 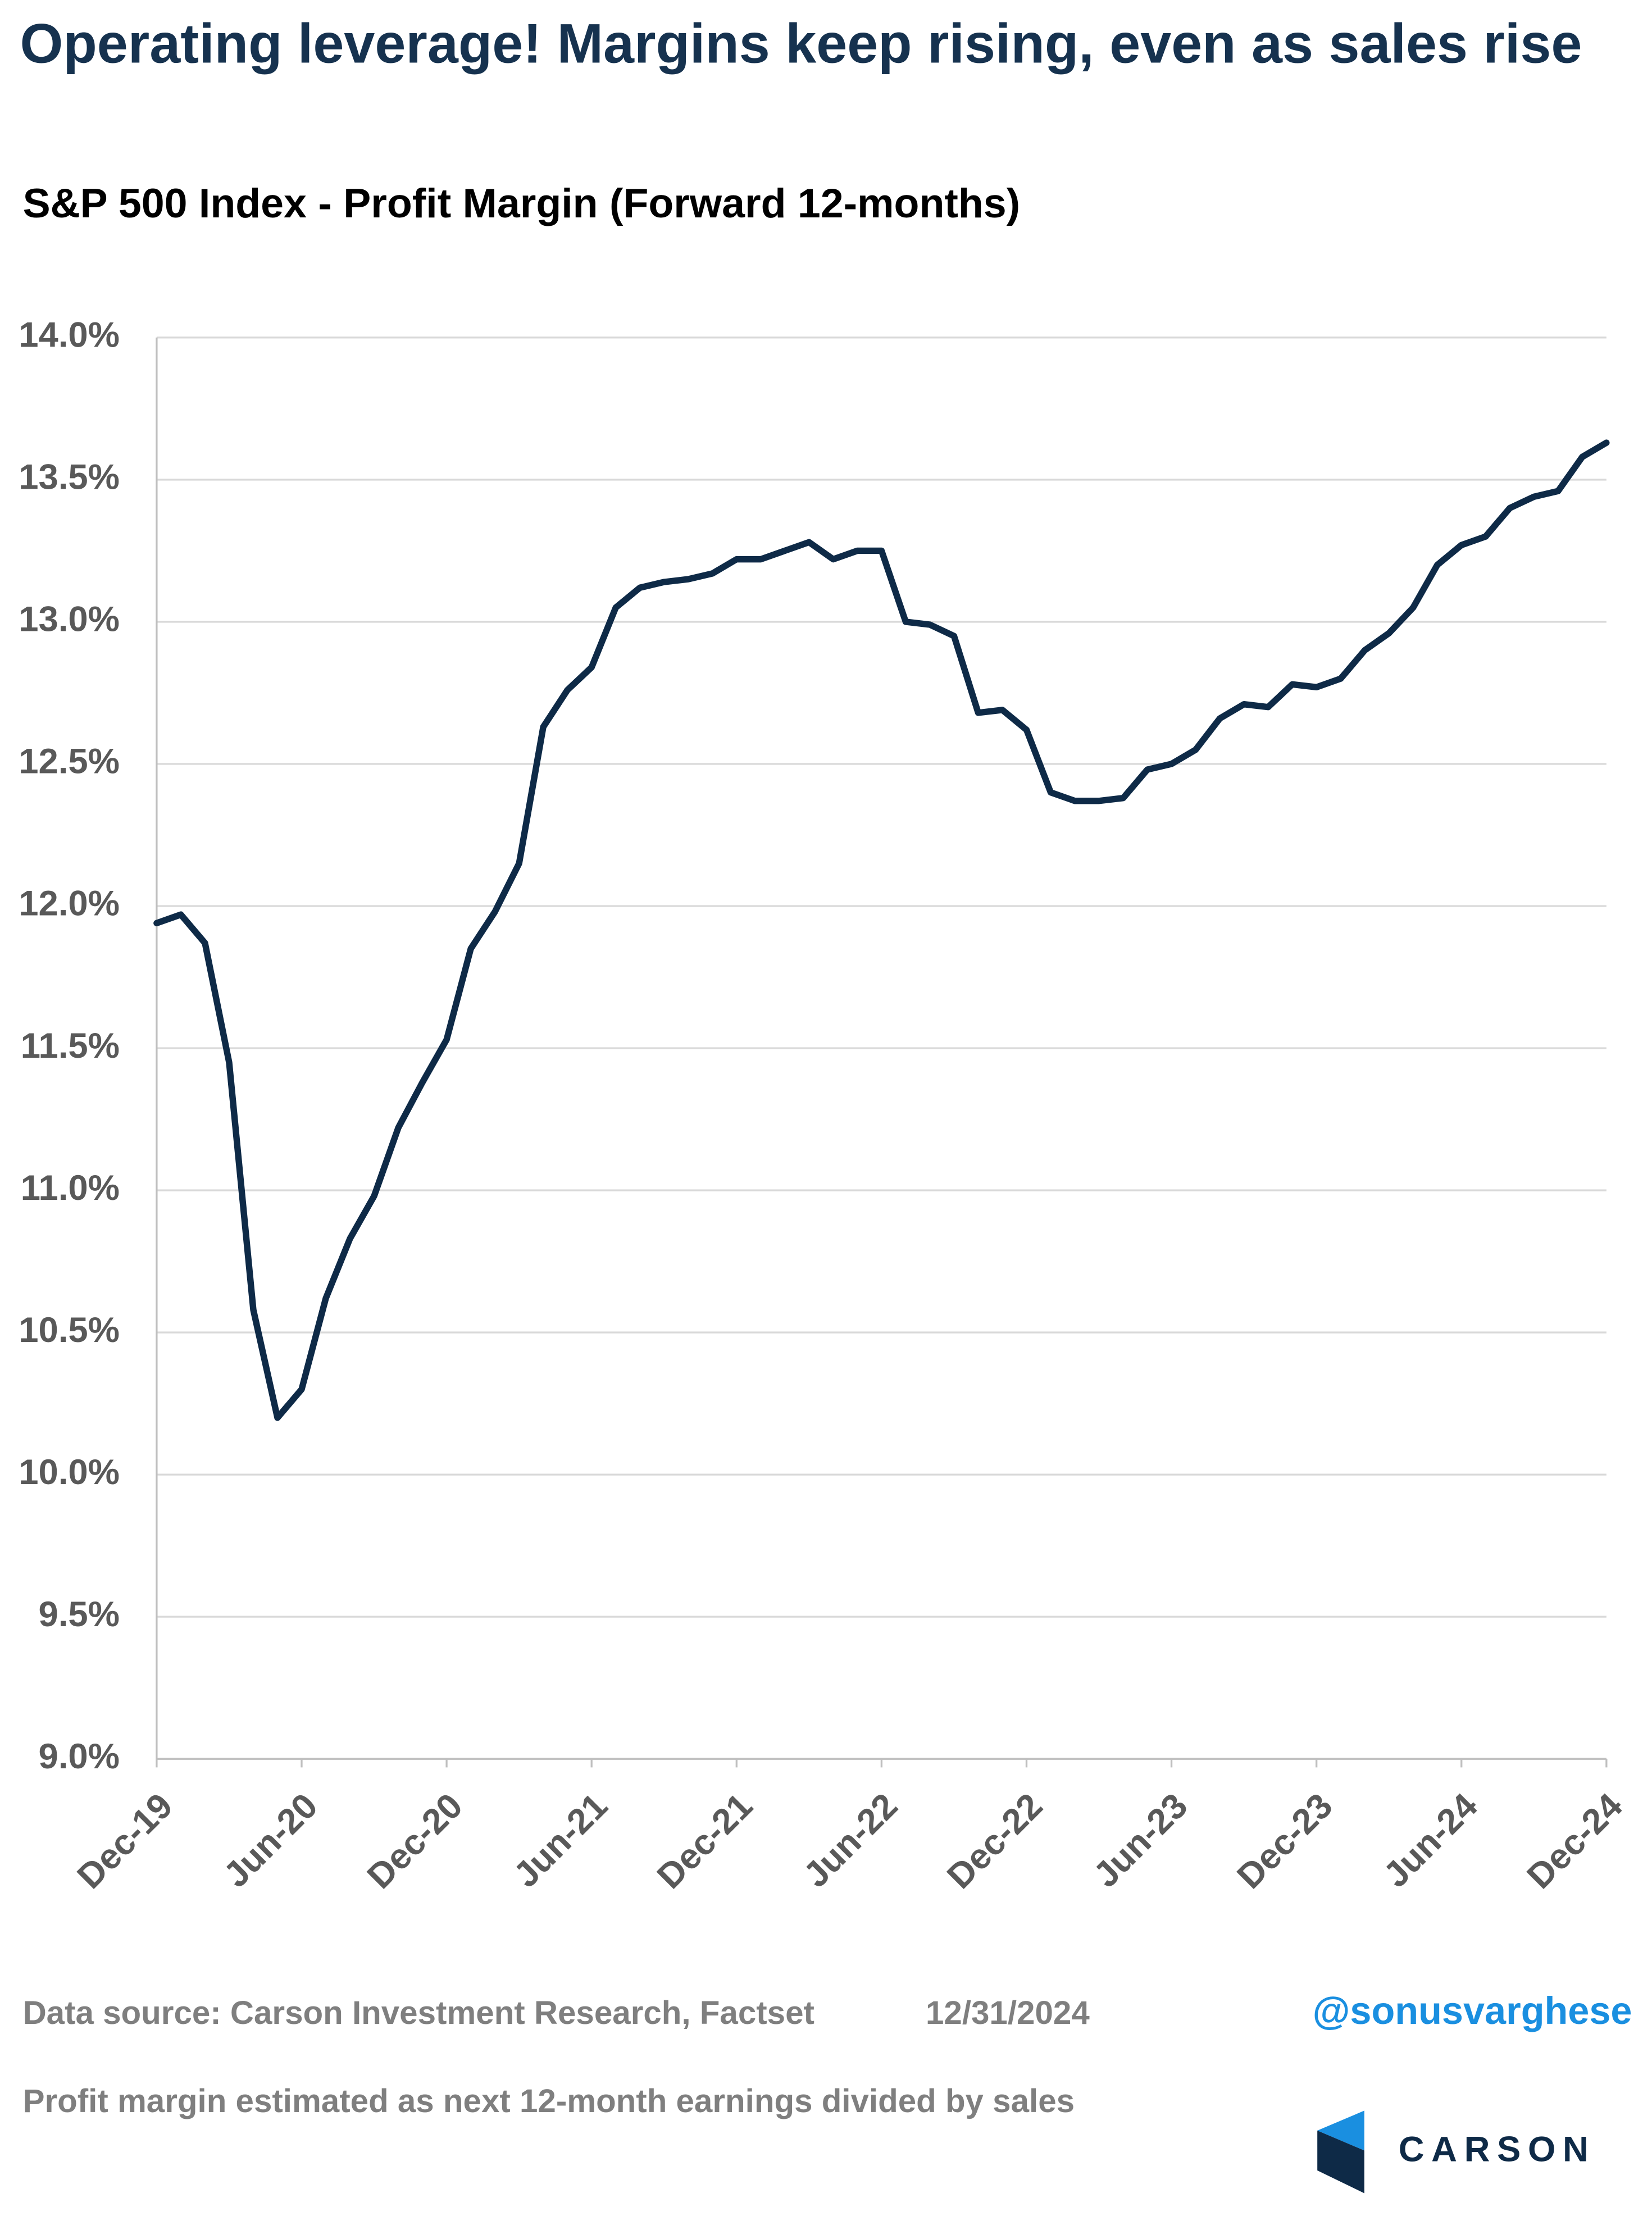 What do you see at coordinates (69, 903) in the screenshot?
I see `y-tick-label: 12.0%` at bounding box center [69, 903].